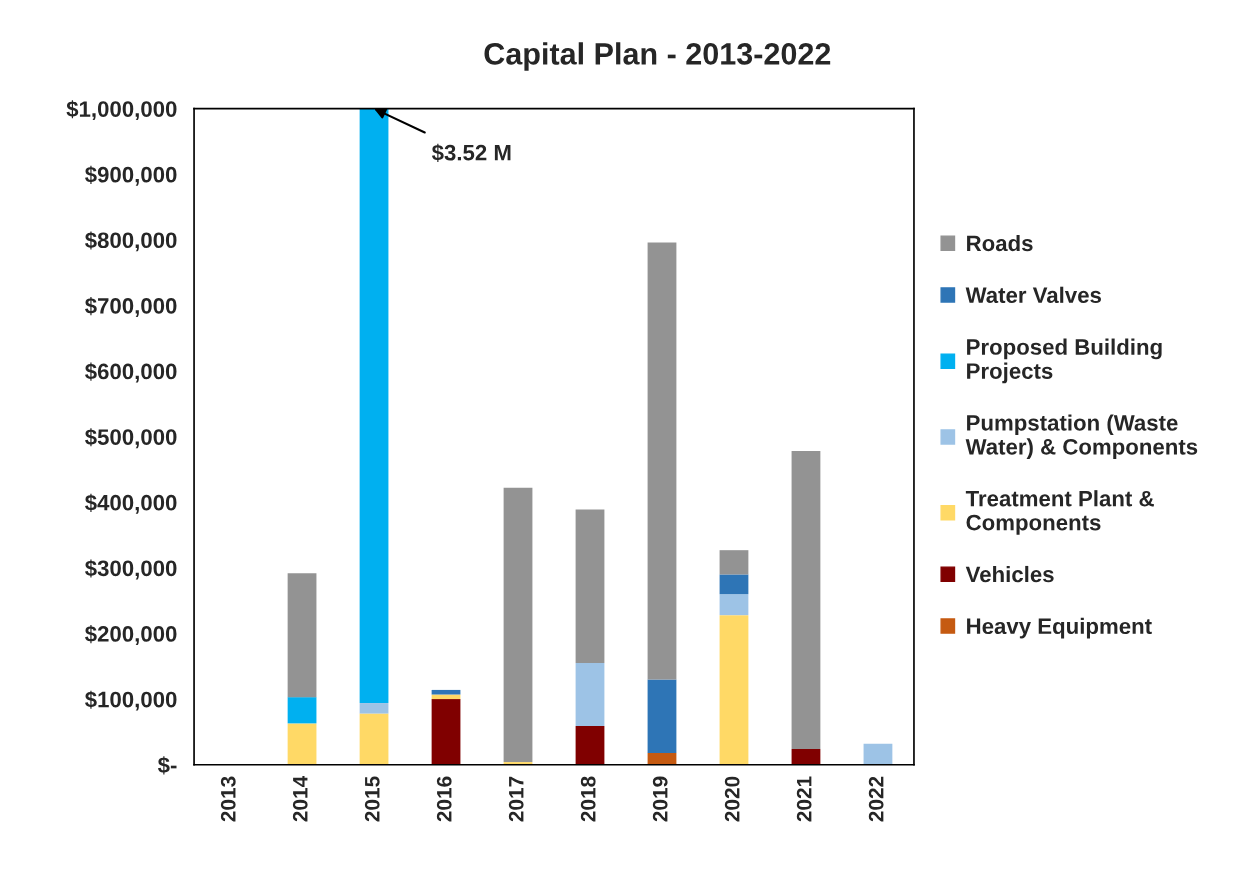  Describe the element at coordinates (516, 799) in the screenshot. I see `x-tick-label: 2017` at that location.